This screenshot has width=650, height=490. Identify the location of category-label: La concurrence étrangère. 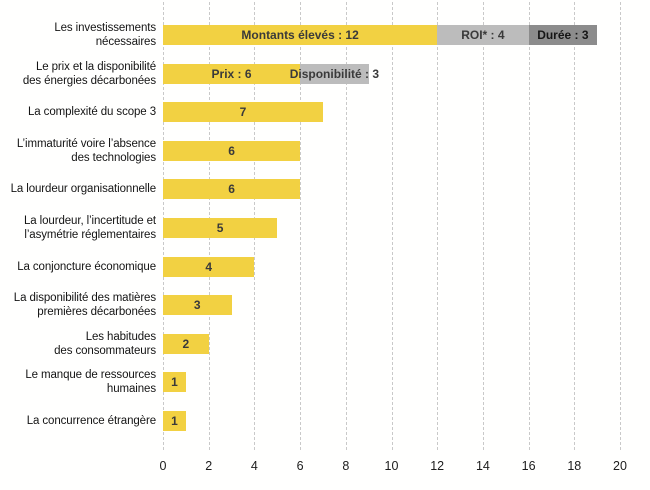
(91, 421).